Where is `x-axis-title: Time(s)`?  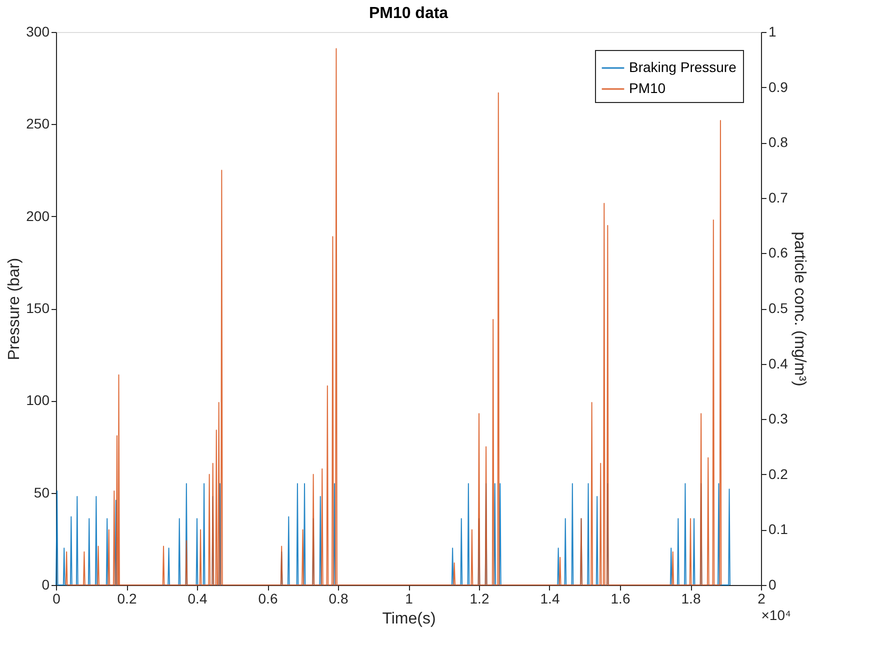
x-axis-title: Time(s) is located at coordinates (409, 619).